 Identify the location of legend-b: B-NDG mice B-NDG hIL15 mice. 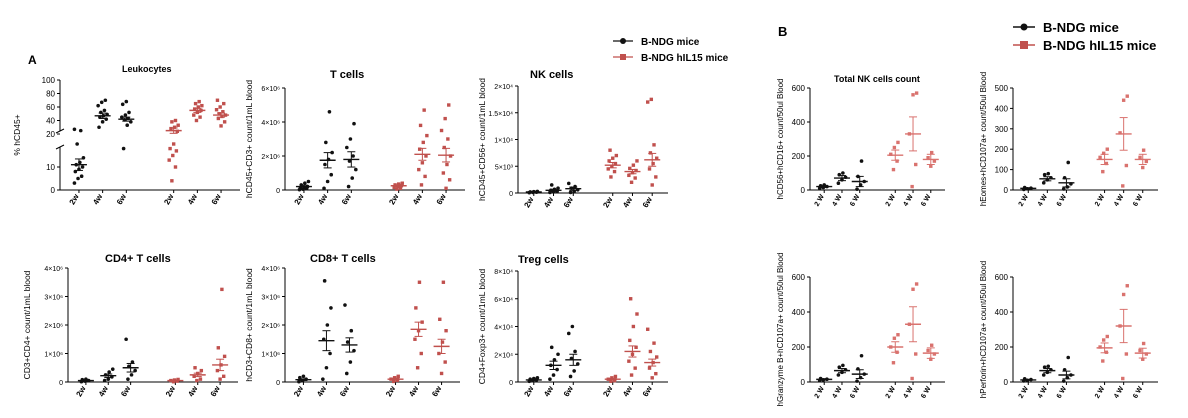
(1084, 36).